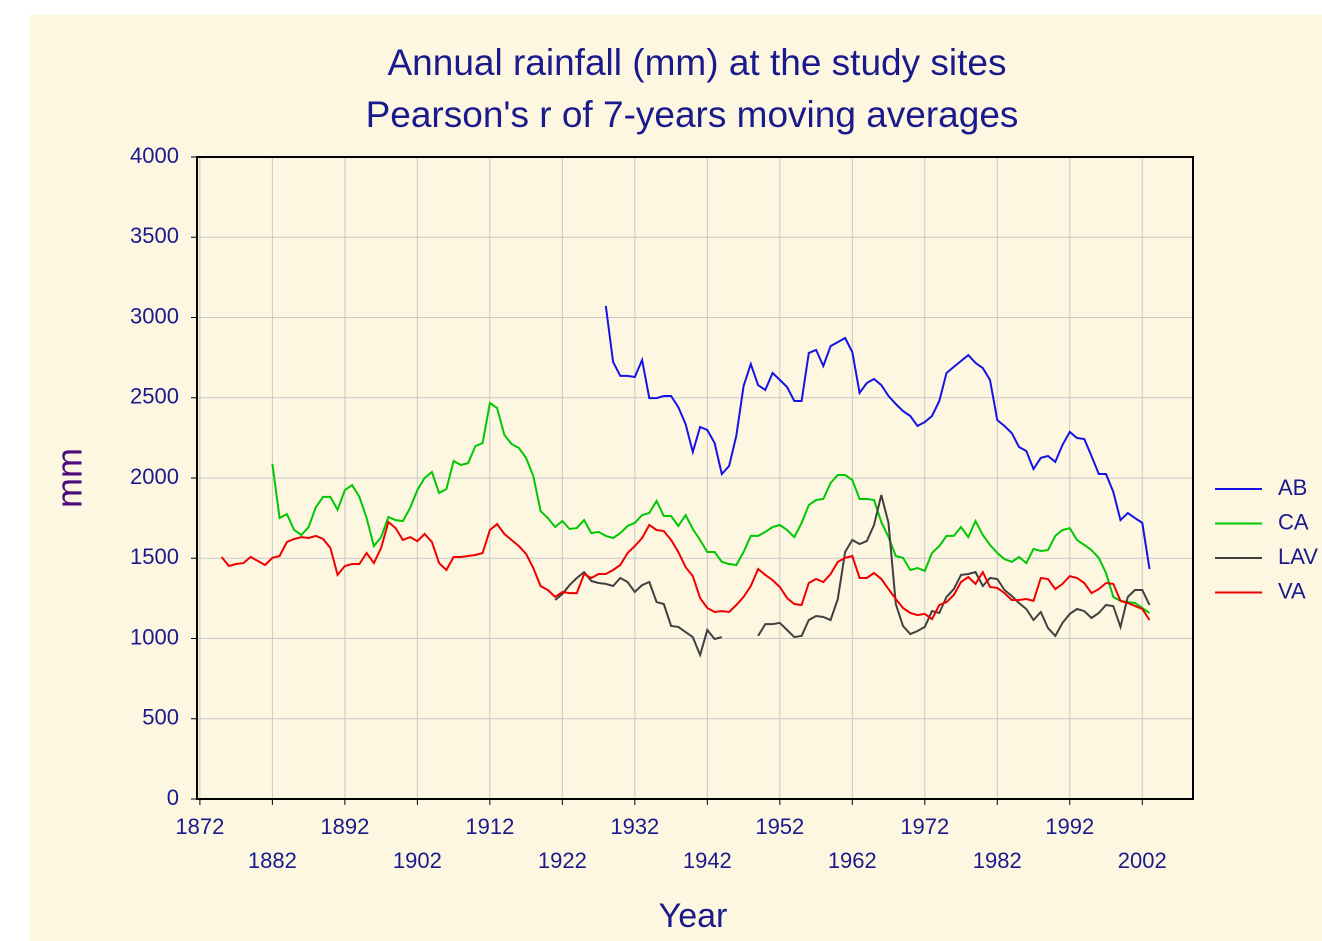 The height and width of the screenshot is (941, 1322). Describe the element at coordinates (924, 826) in the screenshot. I see `x-tick-label: 1972` at that location.